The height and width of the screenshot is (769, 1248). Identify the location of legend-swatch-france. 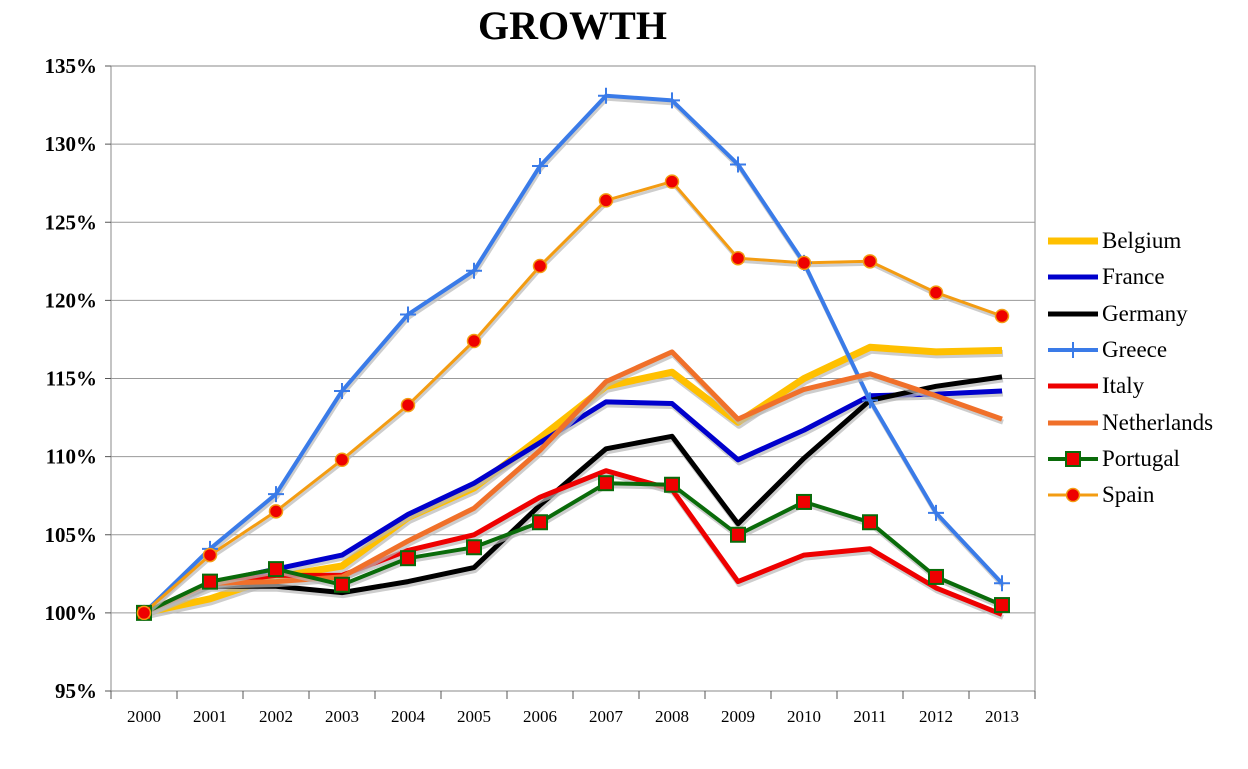
(1073, 277).